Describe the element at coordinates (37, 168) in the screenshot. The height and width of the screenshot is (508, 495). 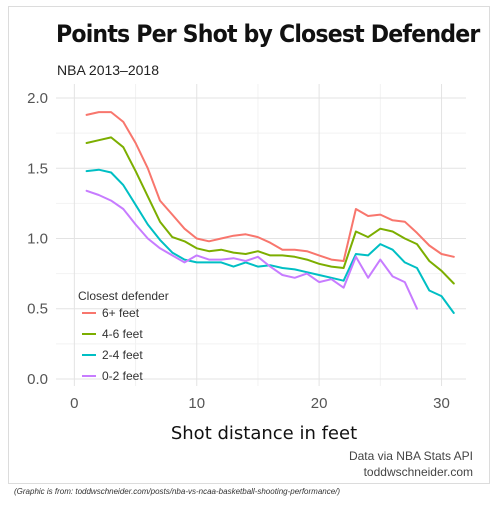
I see `y-tick-label: 1.5` at that location.